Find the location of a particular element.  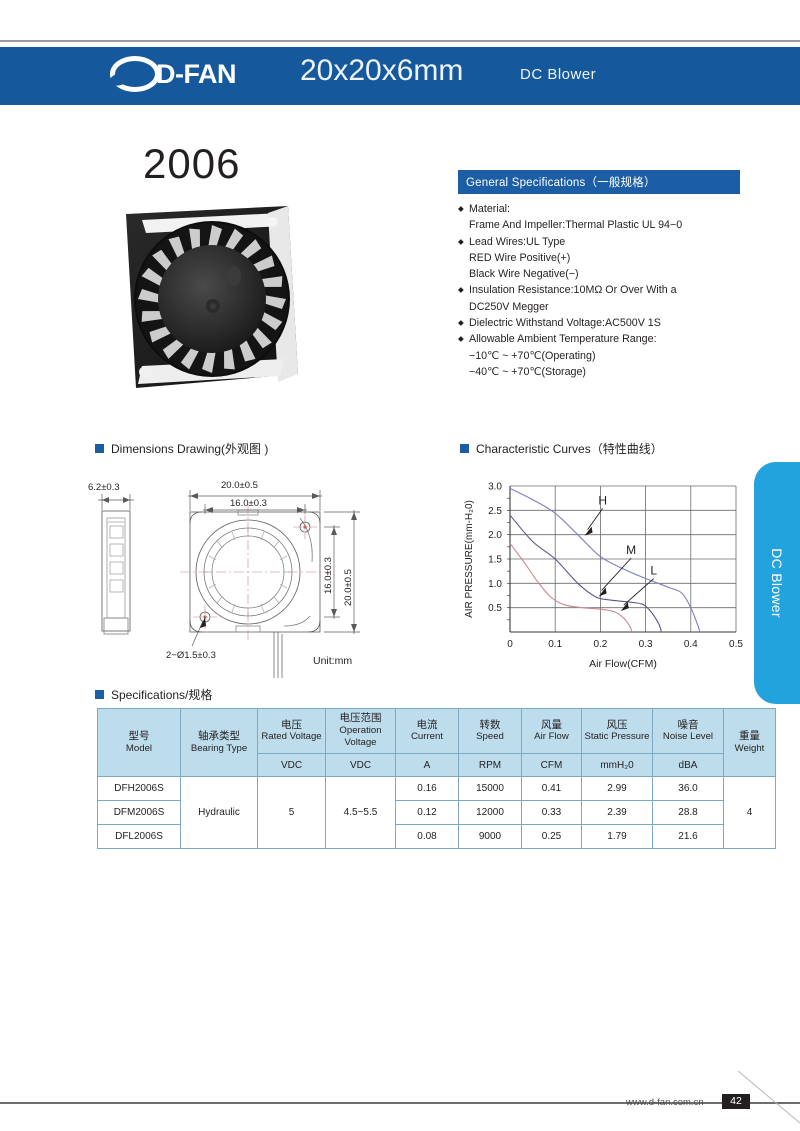

svg-text: 1.0 is located at coordinates (495, 584).